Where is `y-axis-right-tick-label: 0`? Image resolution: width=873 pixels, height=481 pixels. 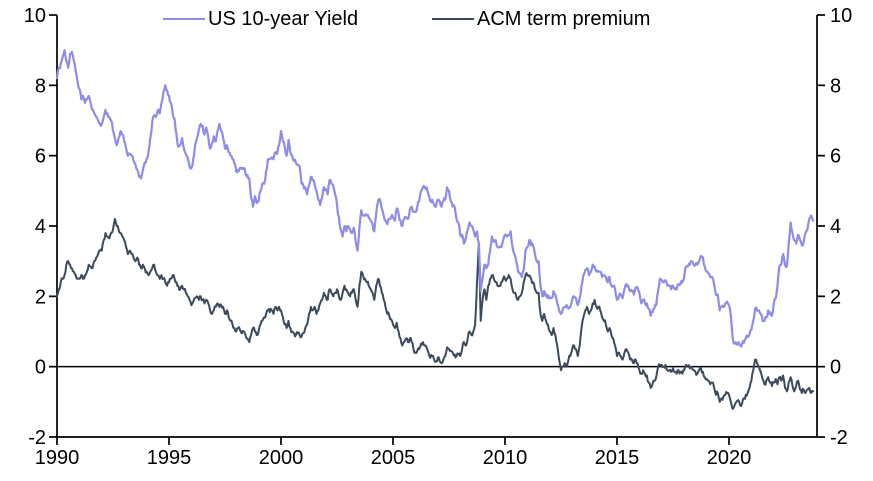
y-axis-right-tick-label: 0 is located at coordinates (835, 368).